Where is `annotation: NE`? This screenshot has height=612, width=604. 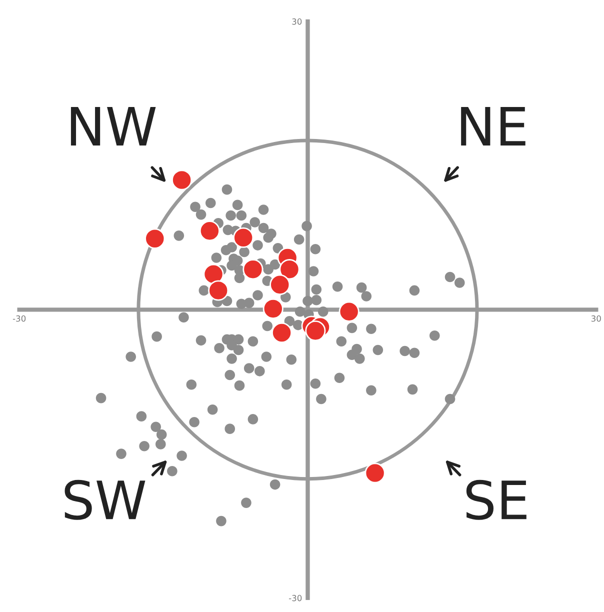
annotation: NE is located at coordinates (493, 126).